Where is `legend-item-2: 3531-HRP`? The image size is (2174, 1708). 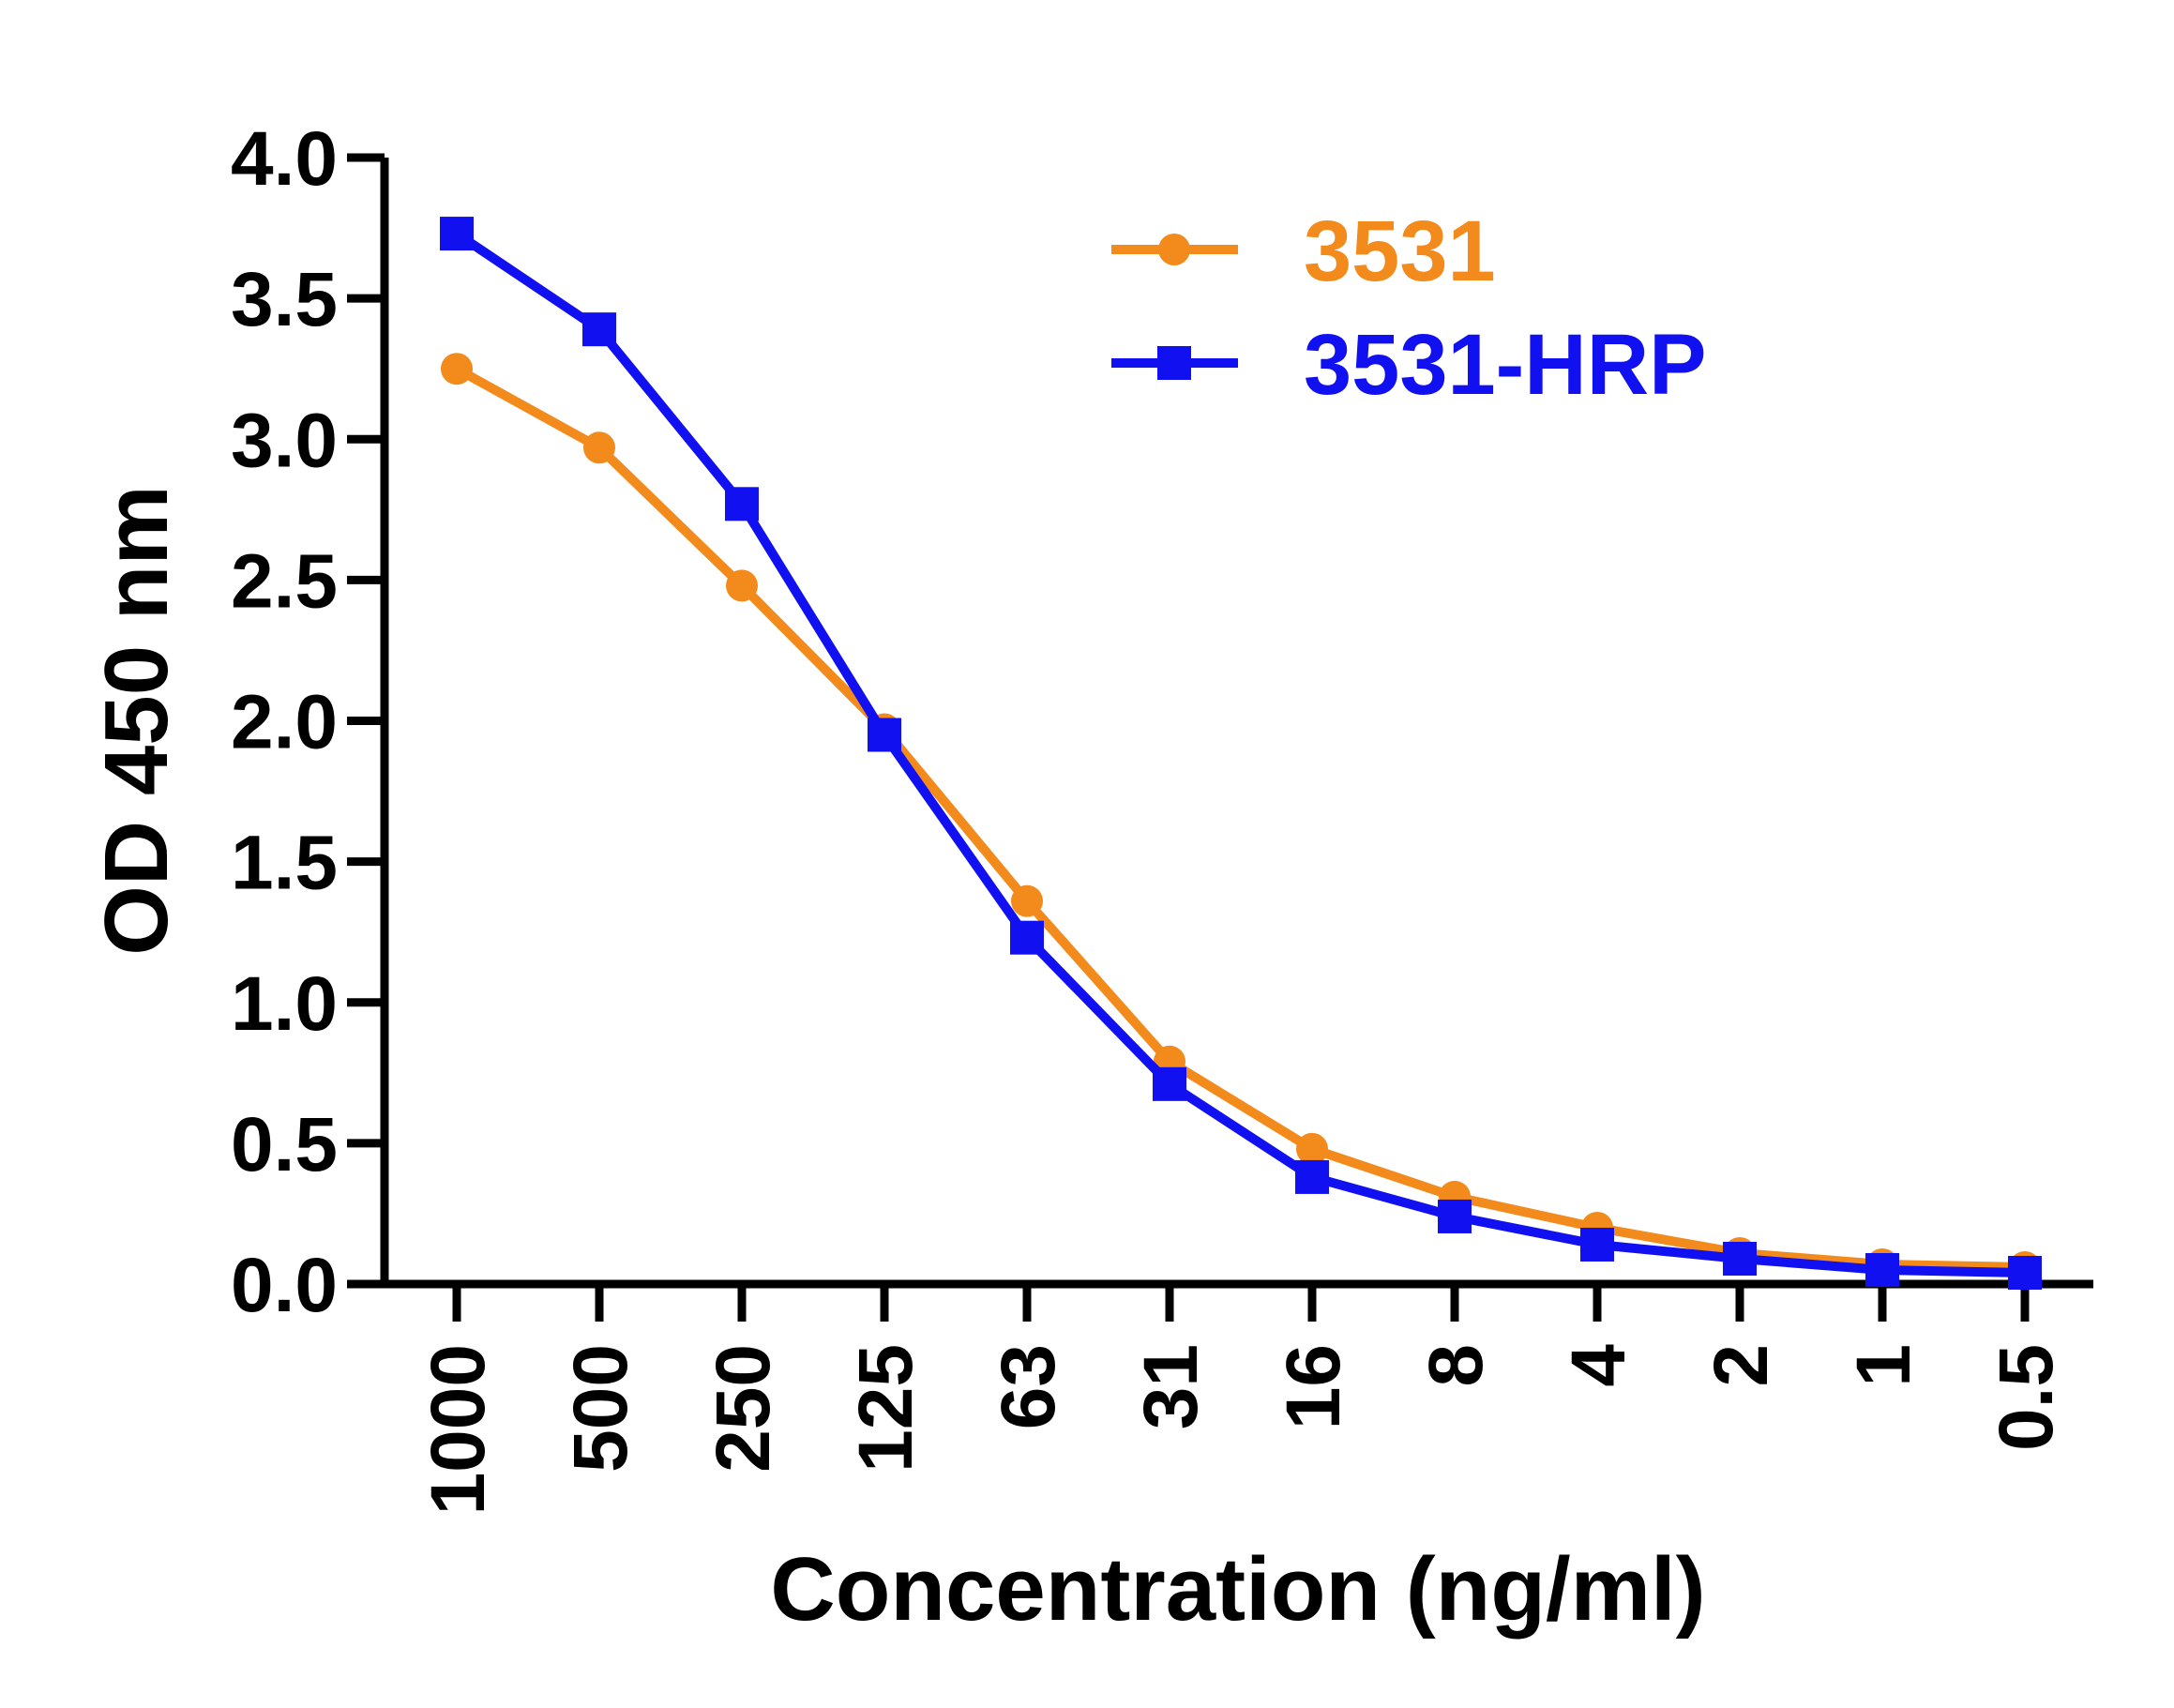 legend-item-2: 3531-HRP is located at coordinates (1409, 365).